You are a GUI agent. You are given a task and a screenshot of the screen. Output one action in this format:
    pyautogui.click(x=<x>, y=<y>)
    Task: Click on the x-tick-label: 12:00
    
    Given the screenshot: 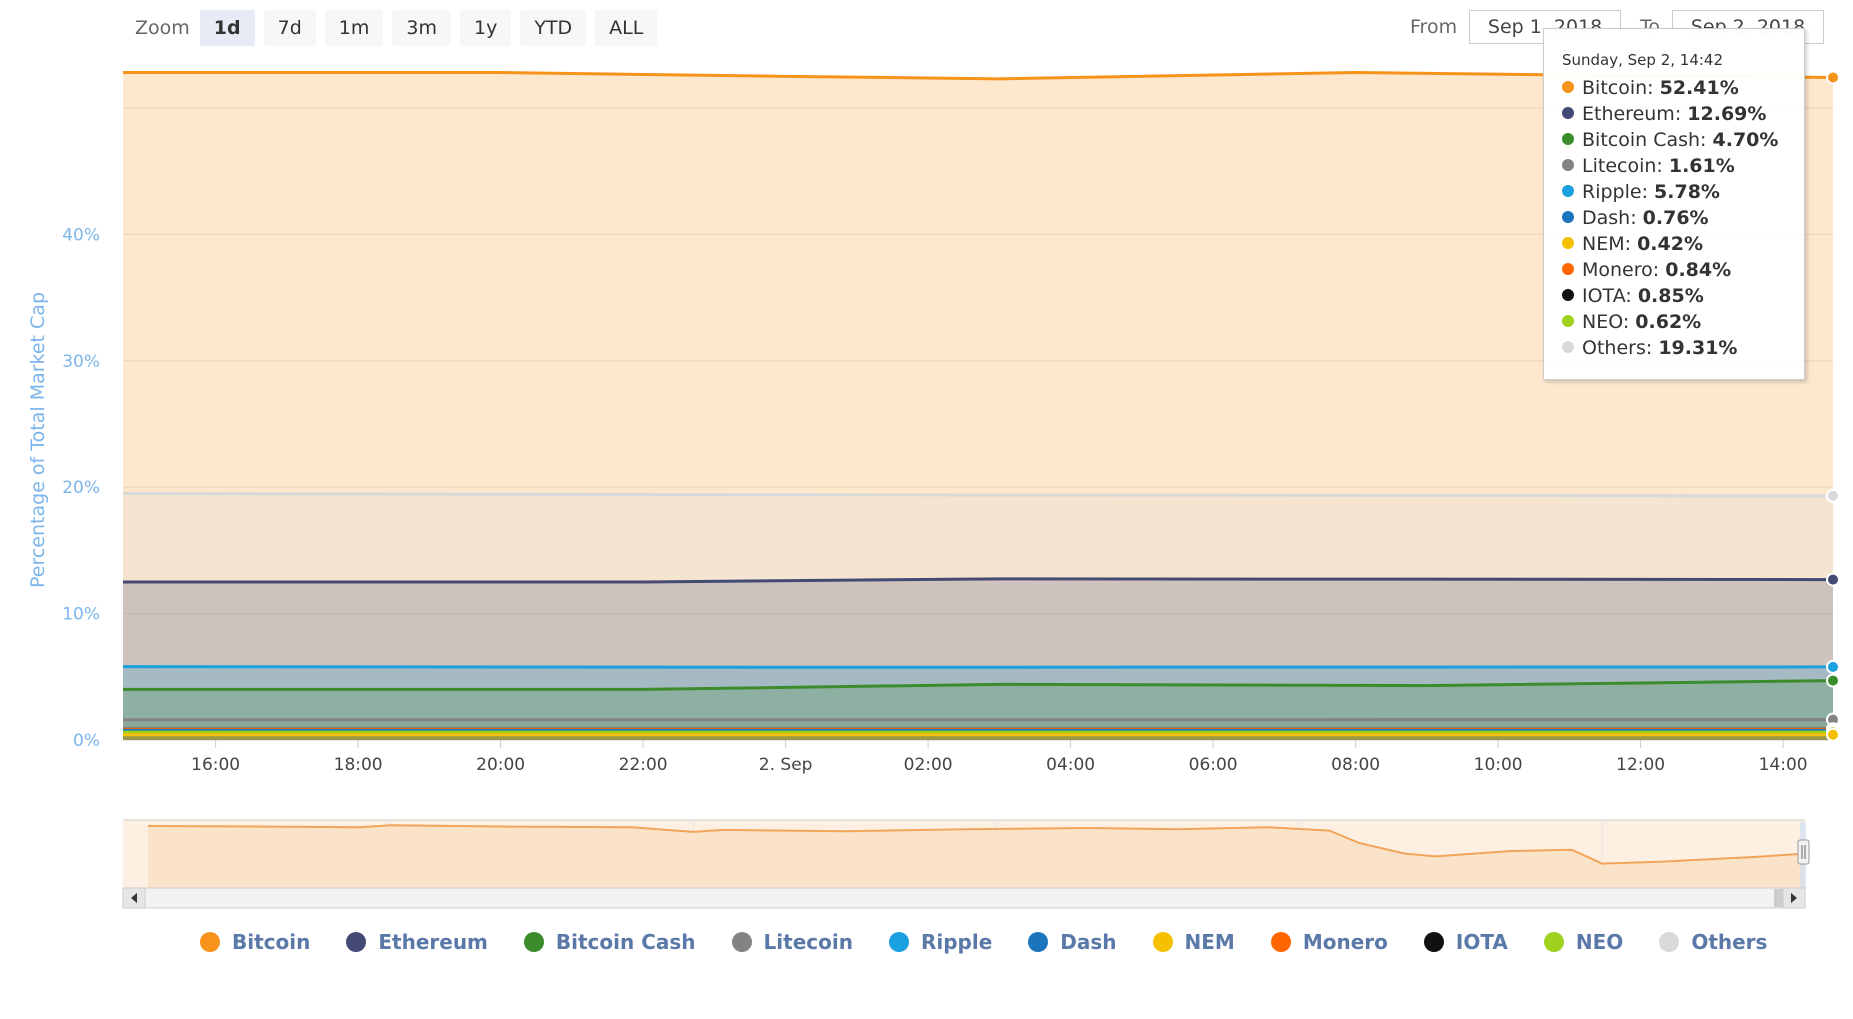 What is the action you would take?
    pyautogui.click(x=1640, y=765)
    